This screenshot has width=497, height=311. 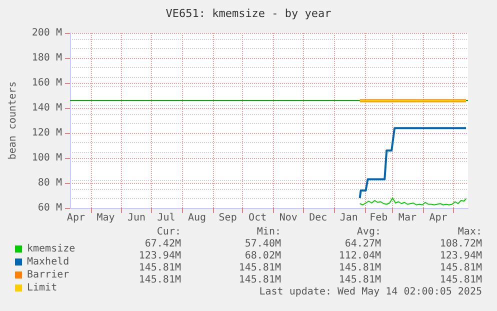 What do you see at coordinates (136, 218) in the screenshot?
I see `x-tick-label: Jun` at bounding box center [136, 218].